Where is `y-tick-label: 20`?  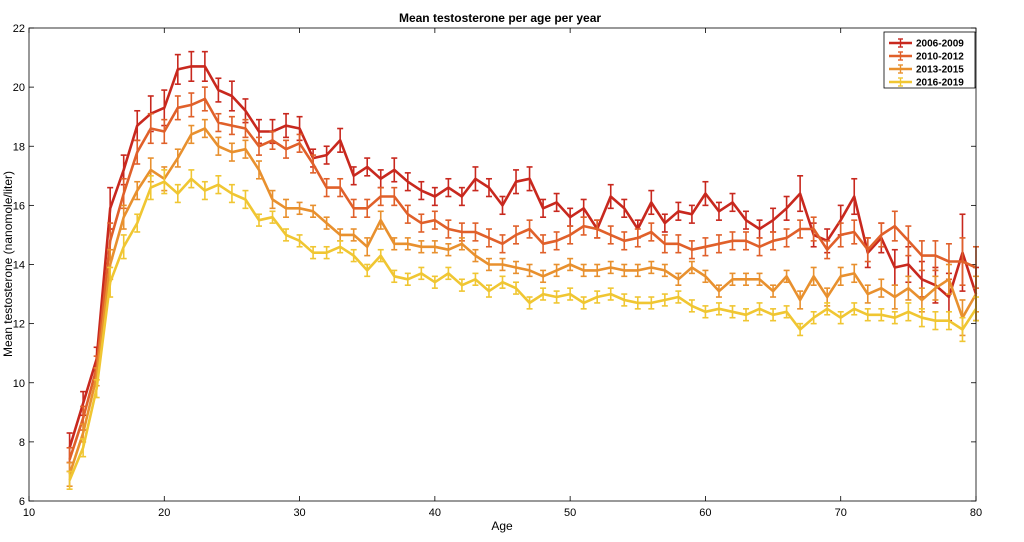
y-tick-label: 20 is located at coordinates (19, 88).